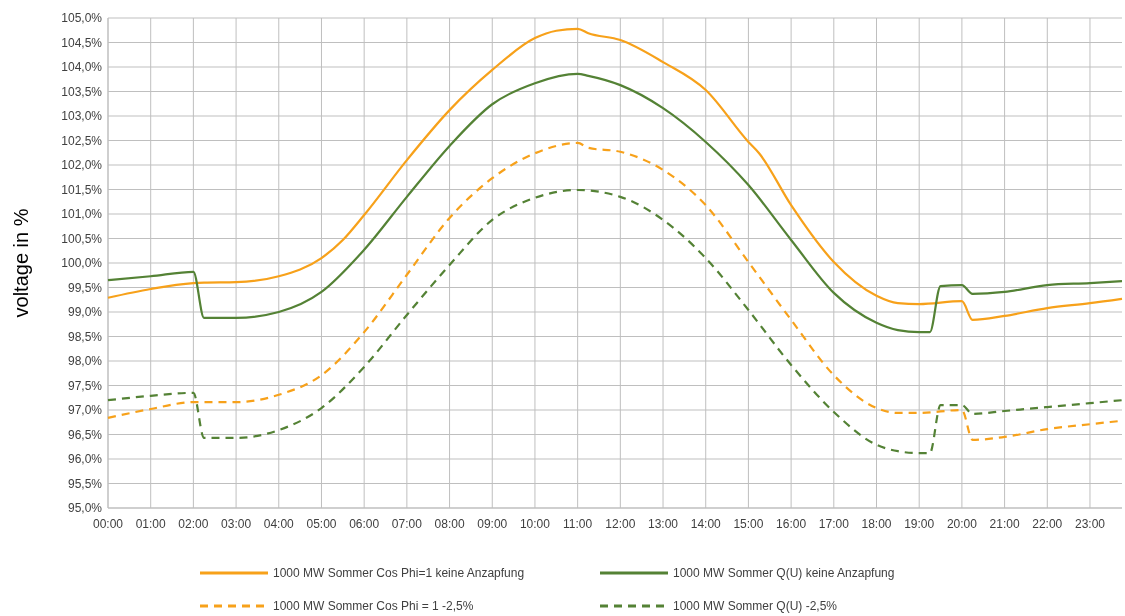  I want to click on x-tick-label: 00:00, so click(108, 524).